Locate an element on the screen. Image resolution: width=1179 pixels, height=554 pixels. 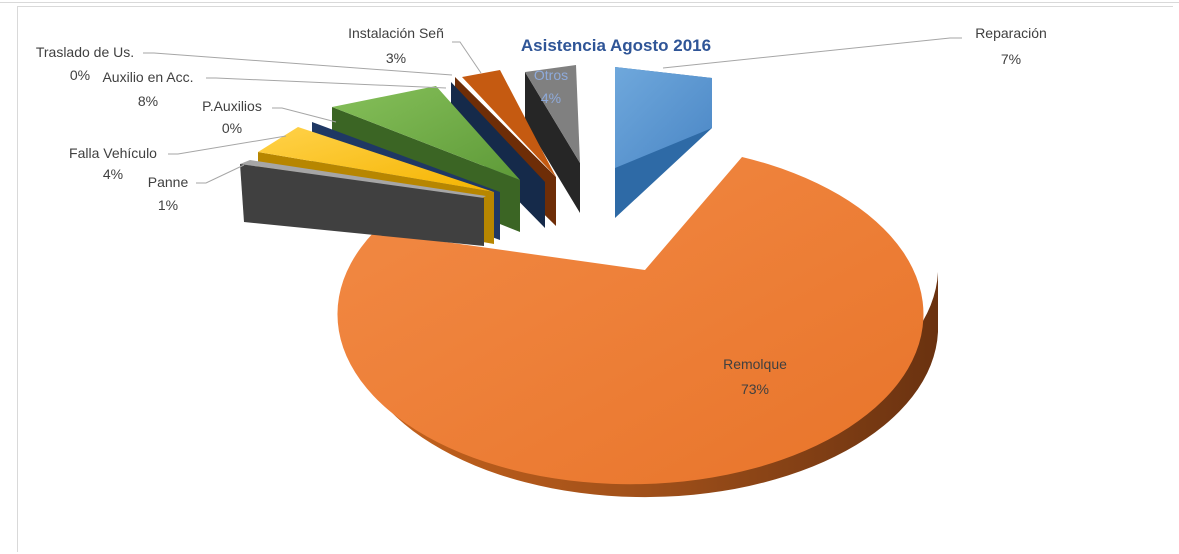
label-p-auxilios-pct: 0% is located at coordinates (232, 128).